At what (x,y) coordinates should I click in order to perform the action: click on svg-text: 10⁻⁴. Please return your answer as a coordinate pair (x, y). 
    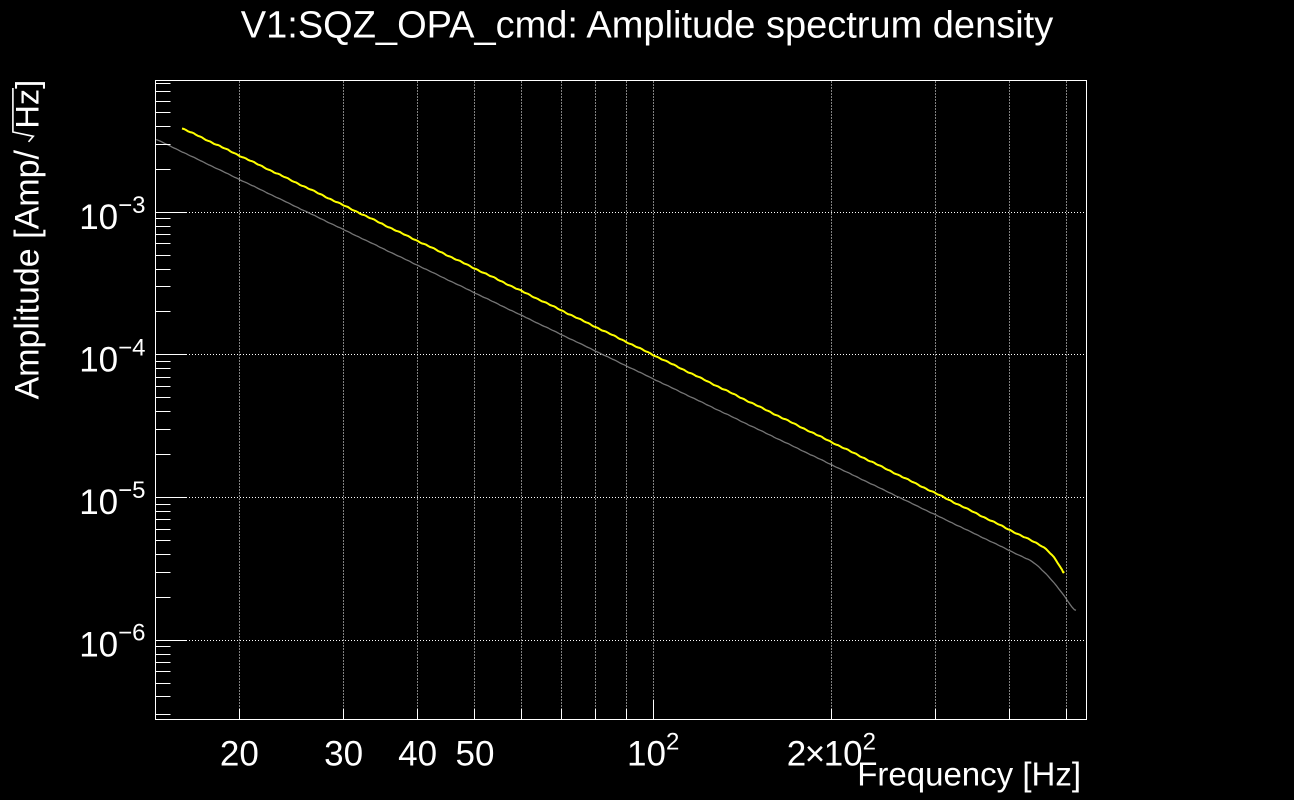
    Looking at the image, I should click on (112, 356).